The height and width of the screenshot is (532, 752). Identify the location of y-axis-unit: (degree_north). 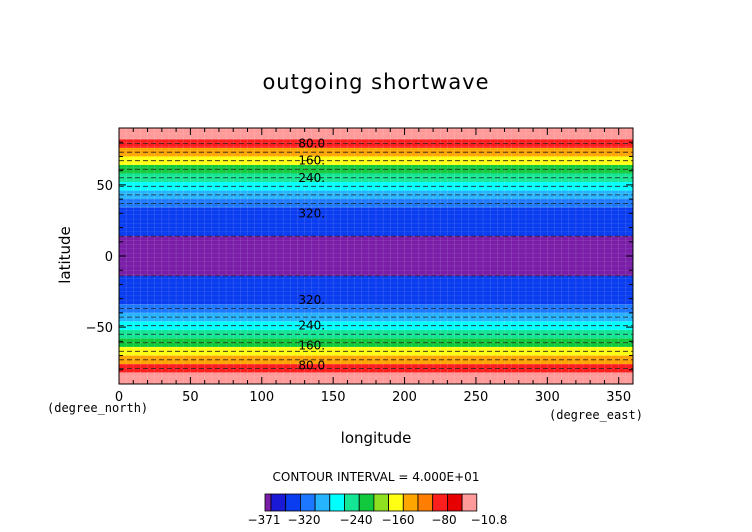
(97, 408).